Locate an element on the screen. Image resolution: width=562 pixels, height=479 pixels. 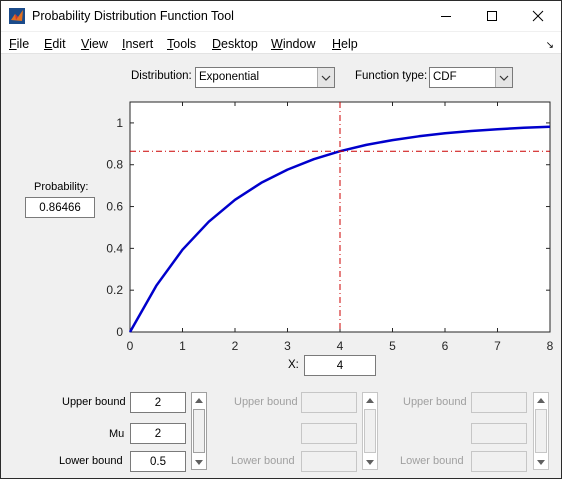
menu-view: View is located at coordinates (94, 44).